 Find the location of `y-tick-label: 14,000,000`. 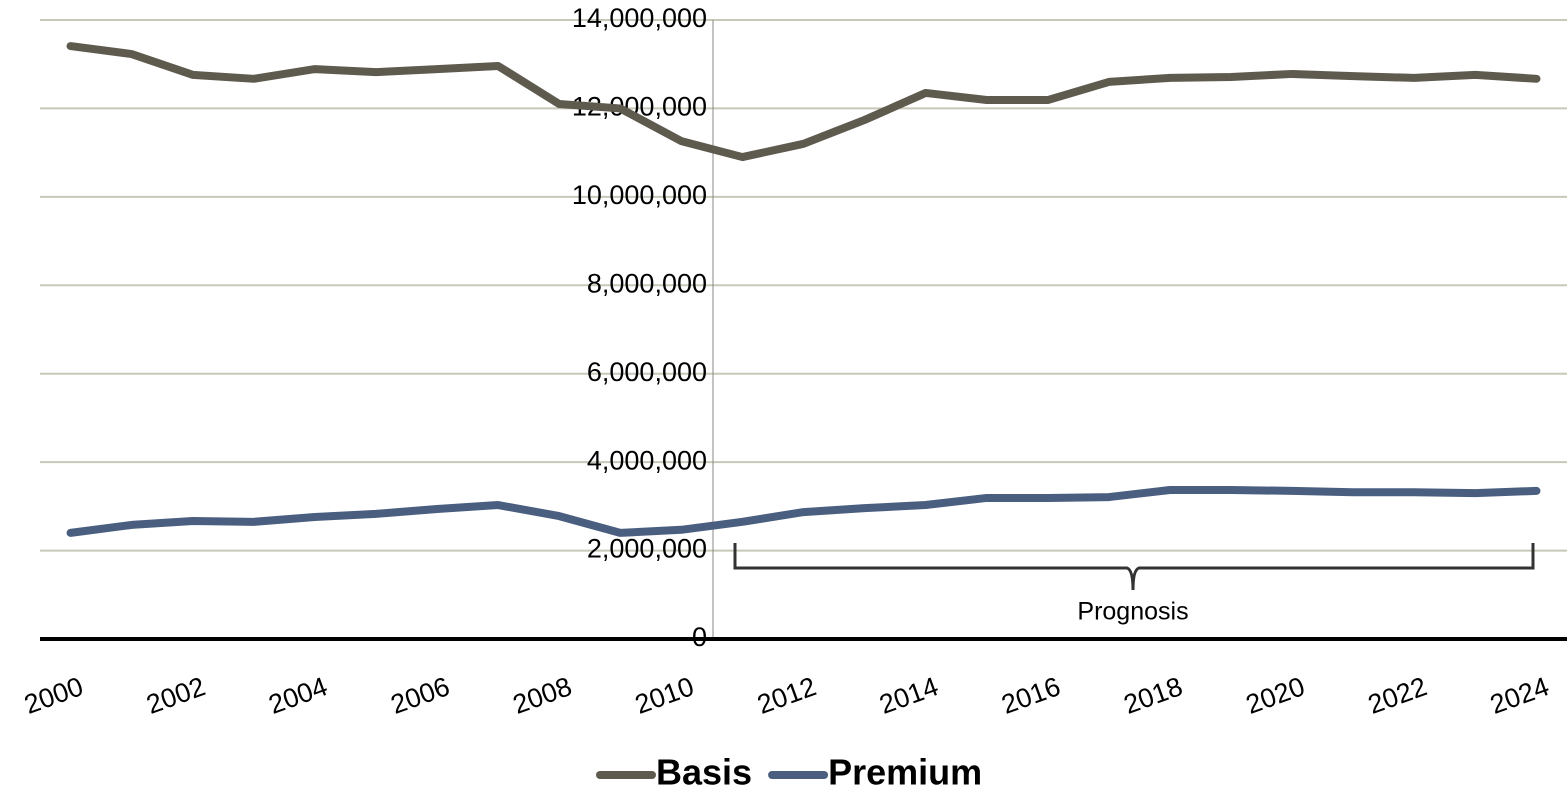

y-tick-label: 14,000,000 is located at coordinates (639, 18).